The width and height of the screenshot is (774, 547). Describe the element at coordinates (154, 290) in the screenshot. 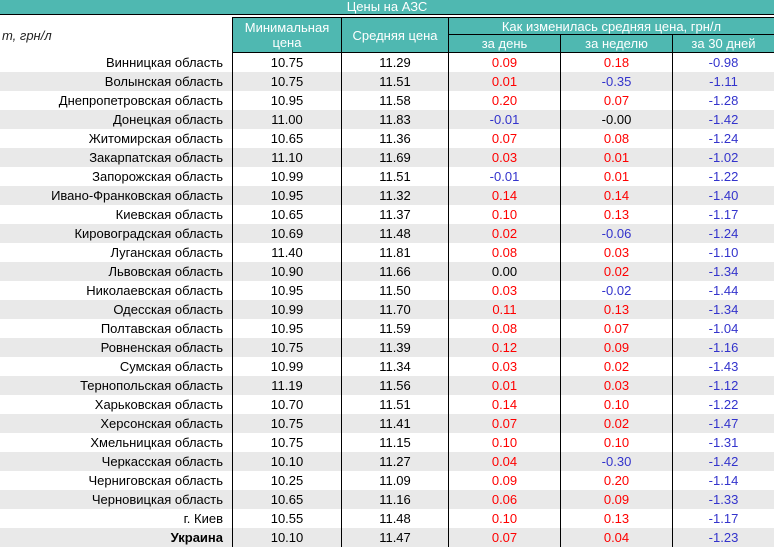

I see `region-cell: Николаевская область` at that location.